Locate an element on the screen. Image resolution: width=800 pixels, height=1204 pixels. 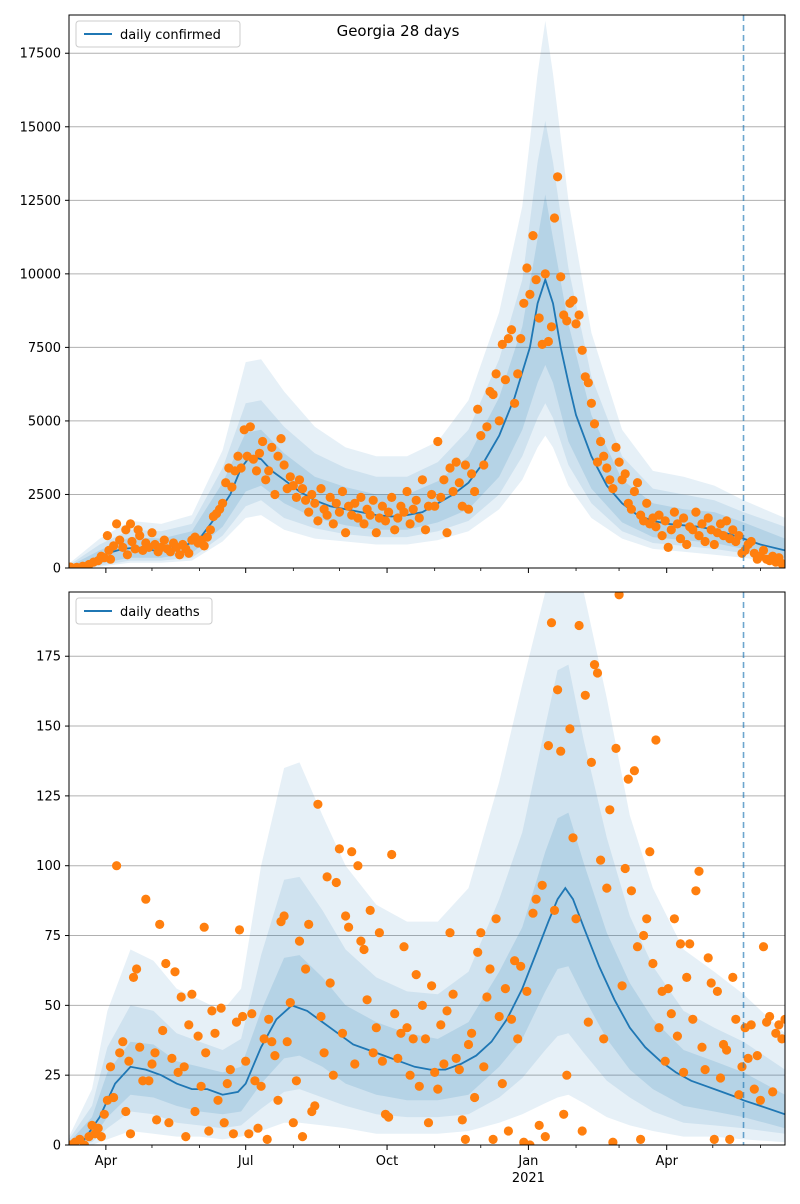
legend-label: daily confirmed is located at coordinates (170, 35).